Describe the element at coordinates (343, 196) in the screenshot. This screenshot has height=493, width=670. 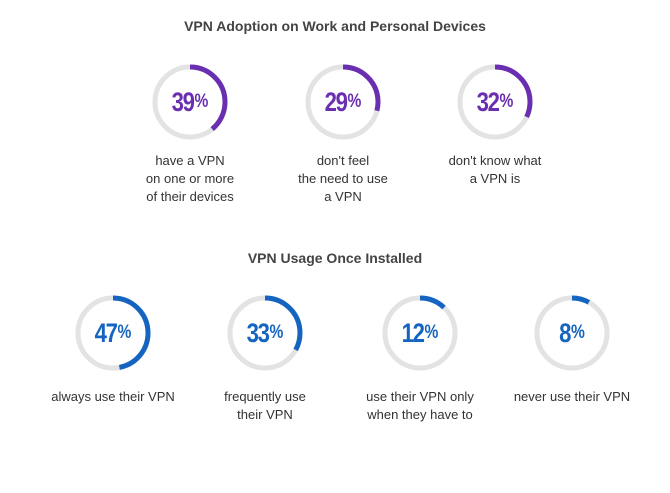
I see `caption-line: a VPN` at that location.